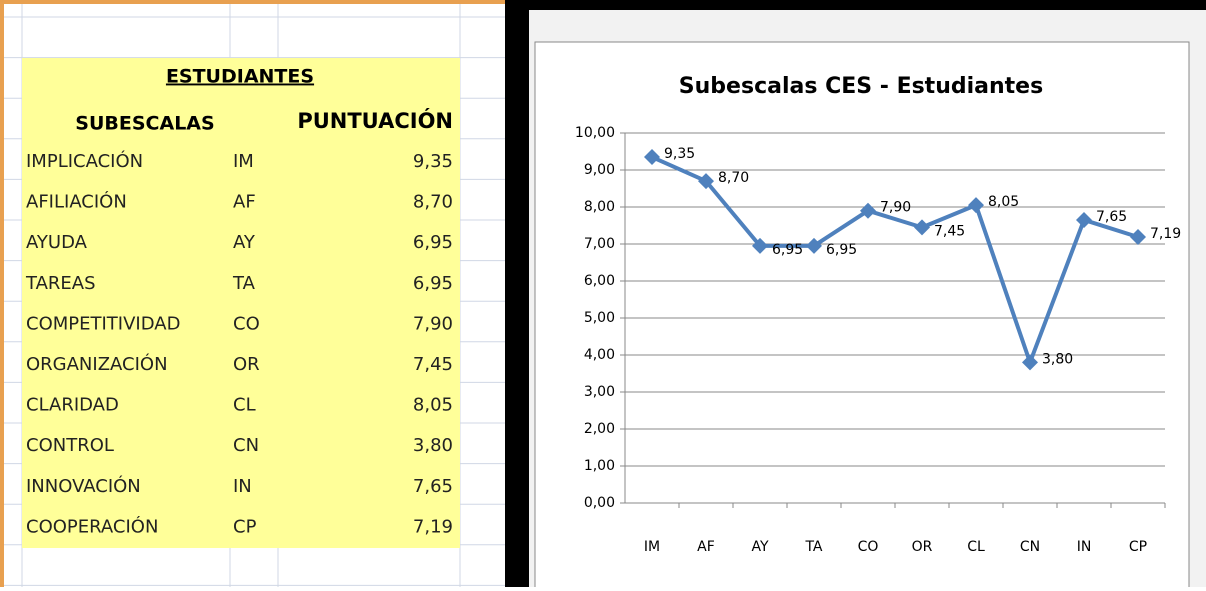 The image size is (1206, 591). I want to click on row-name: TAREAS, so click(60, 283).